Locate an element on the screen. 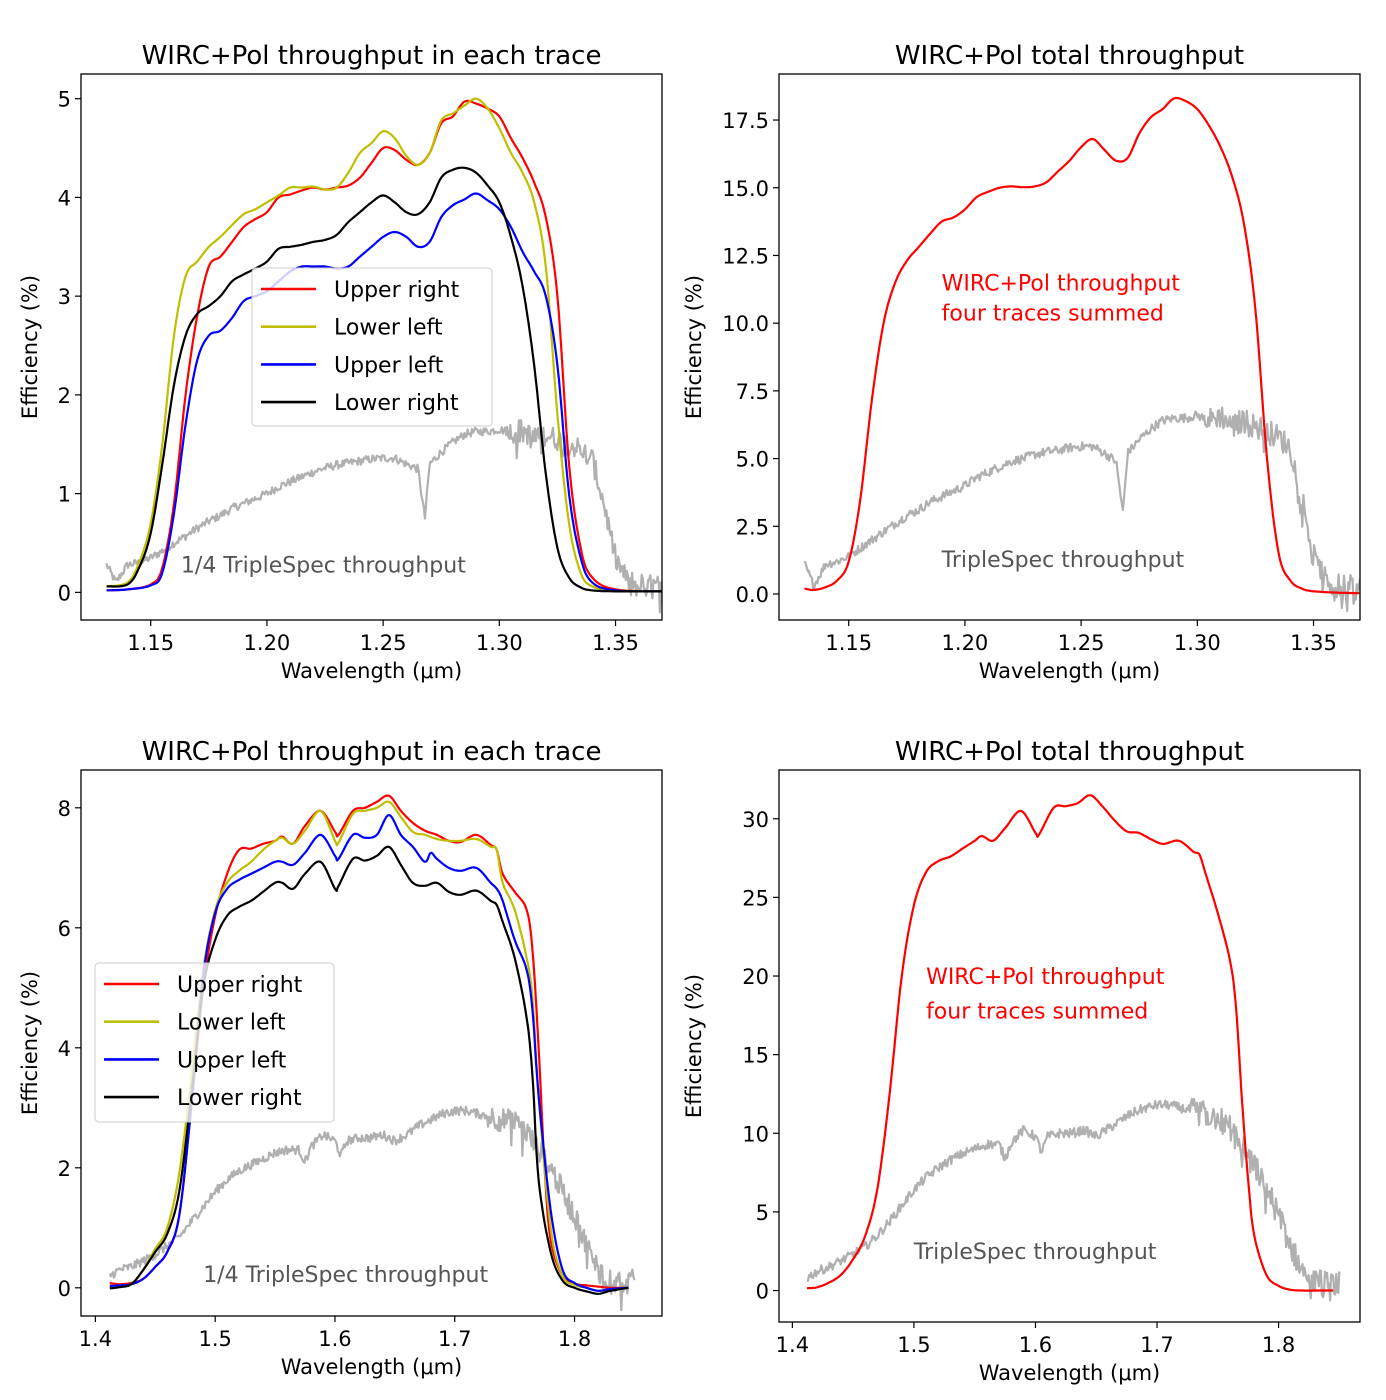  y-tick-label: 25 is located at coordinates (755, 898).